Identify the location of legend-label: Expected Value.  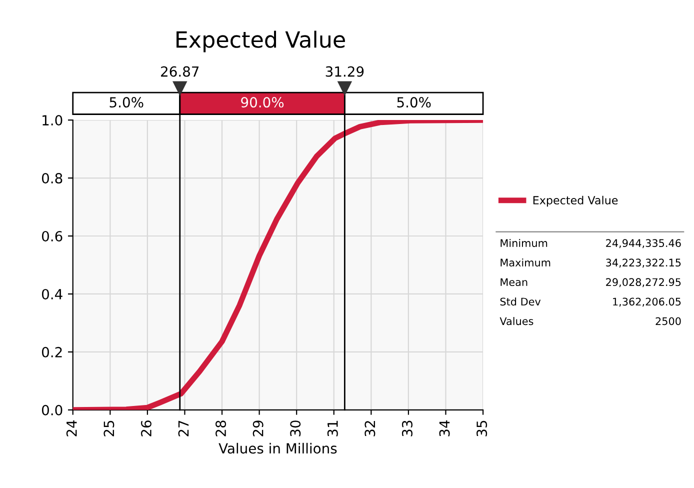
(575, 201).